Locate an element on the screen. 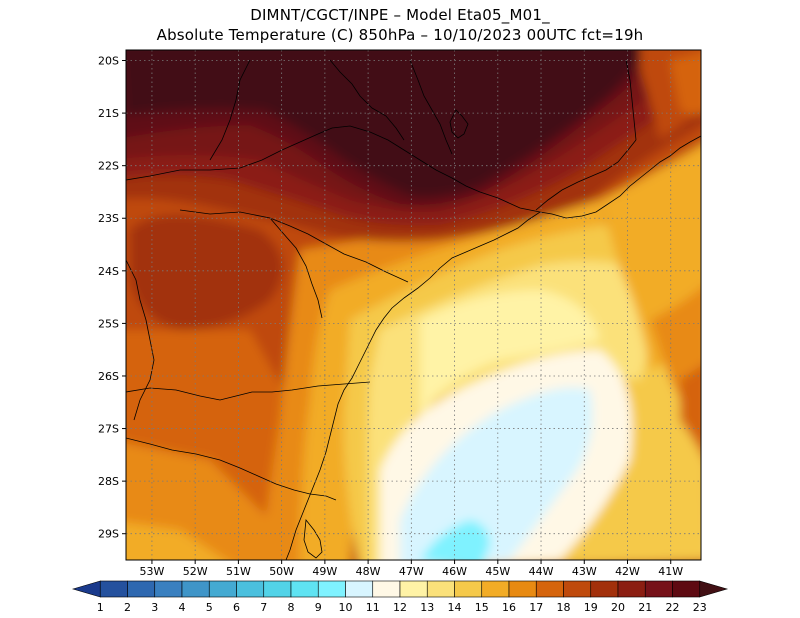 The height and width of the screenshot is (618, 800). state-border-pr-sc is located at coordinates (248, 391).